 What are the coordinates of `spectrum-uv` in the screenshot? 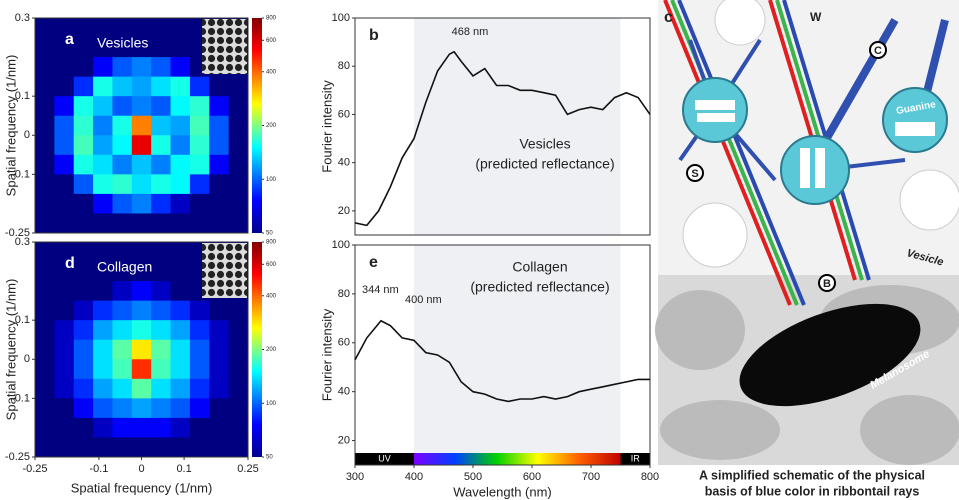 It's located at (384, 459).